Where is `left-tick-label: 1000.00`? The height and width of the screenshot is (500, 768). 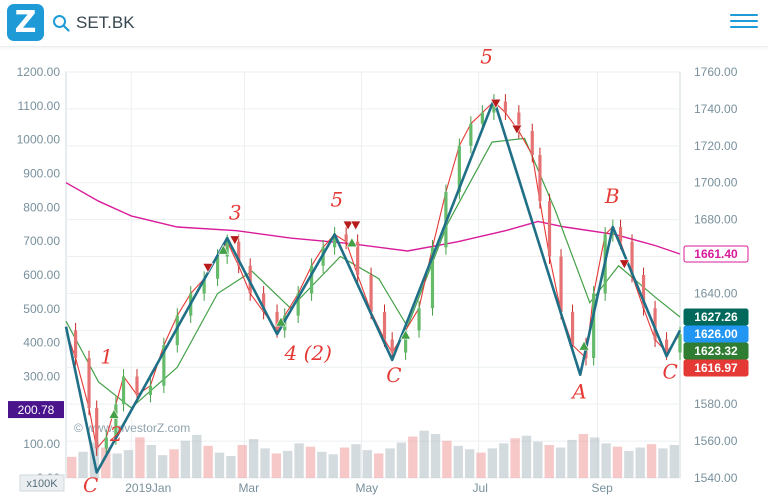 left-tick-label: 1000.00 is located at coordinates (39, 140).